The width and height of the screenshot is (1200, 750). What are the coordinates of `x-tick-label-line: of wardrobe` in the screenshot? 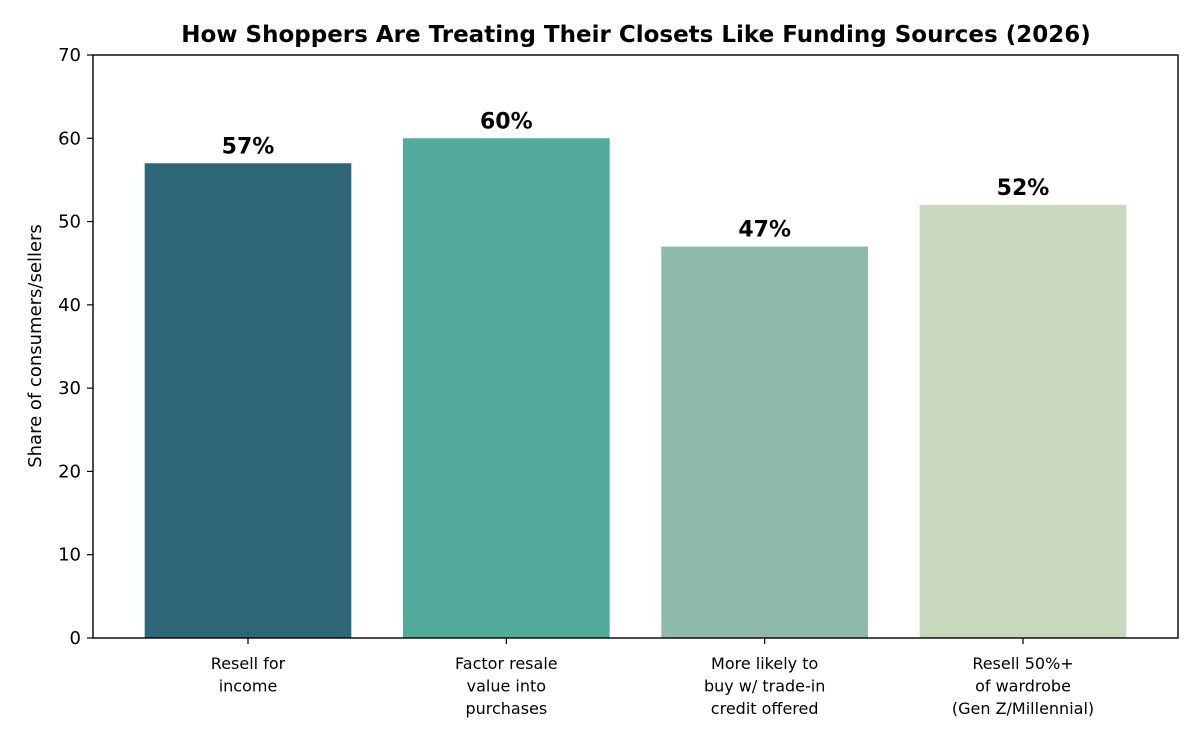 It's located at (1023, 686).